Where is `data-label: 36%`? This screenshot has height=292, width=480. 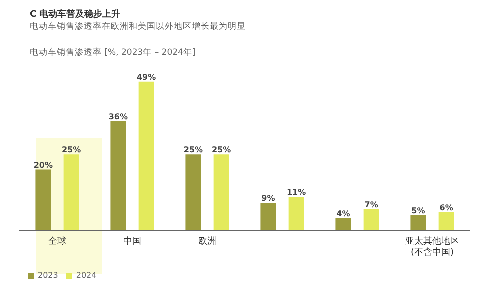 data-label: 36% is located at coordinates (118, 117).